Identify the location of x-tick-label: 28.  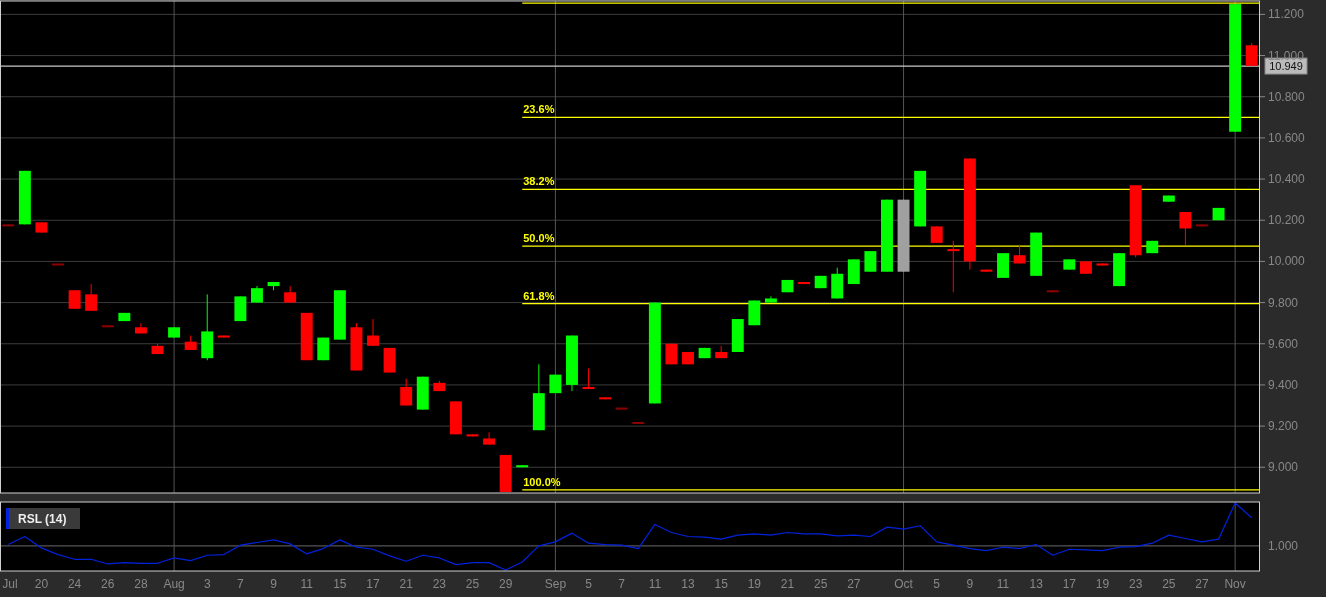
(141, 584).